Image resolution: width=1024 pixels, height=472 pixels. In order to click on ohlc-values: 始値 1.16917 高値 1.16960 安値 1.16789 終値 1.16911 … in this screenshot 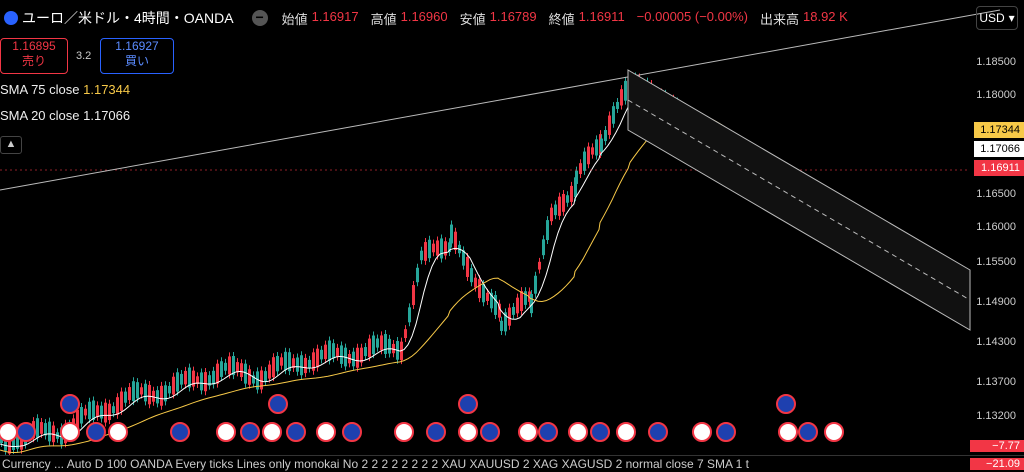, I will do `click(564, 17)`.